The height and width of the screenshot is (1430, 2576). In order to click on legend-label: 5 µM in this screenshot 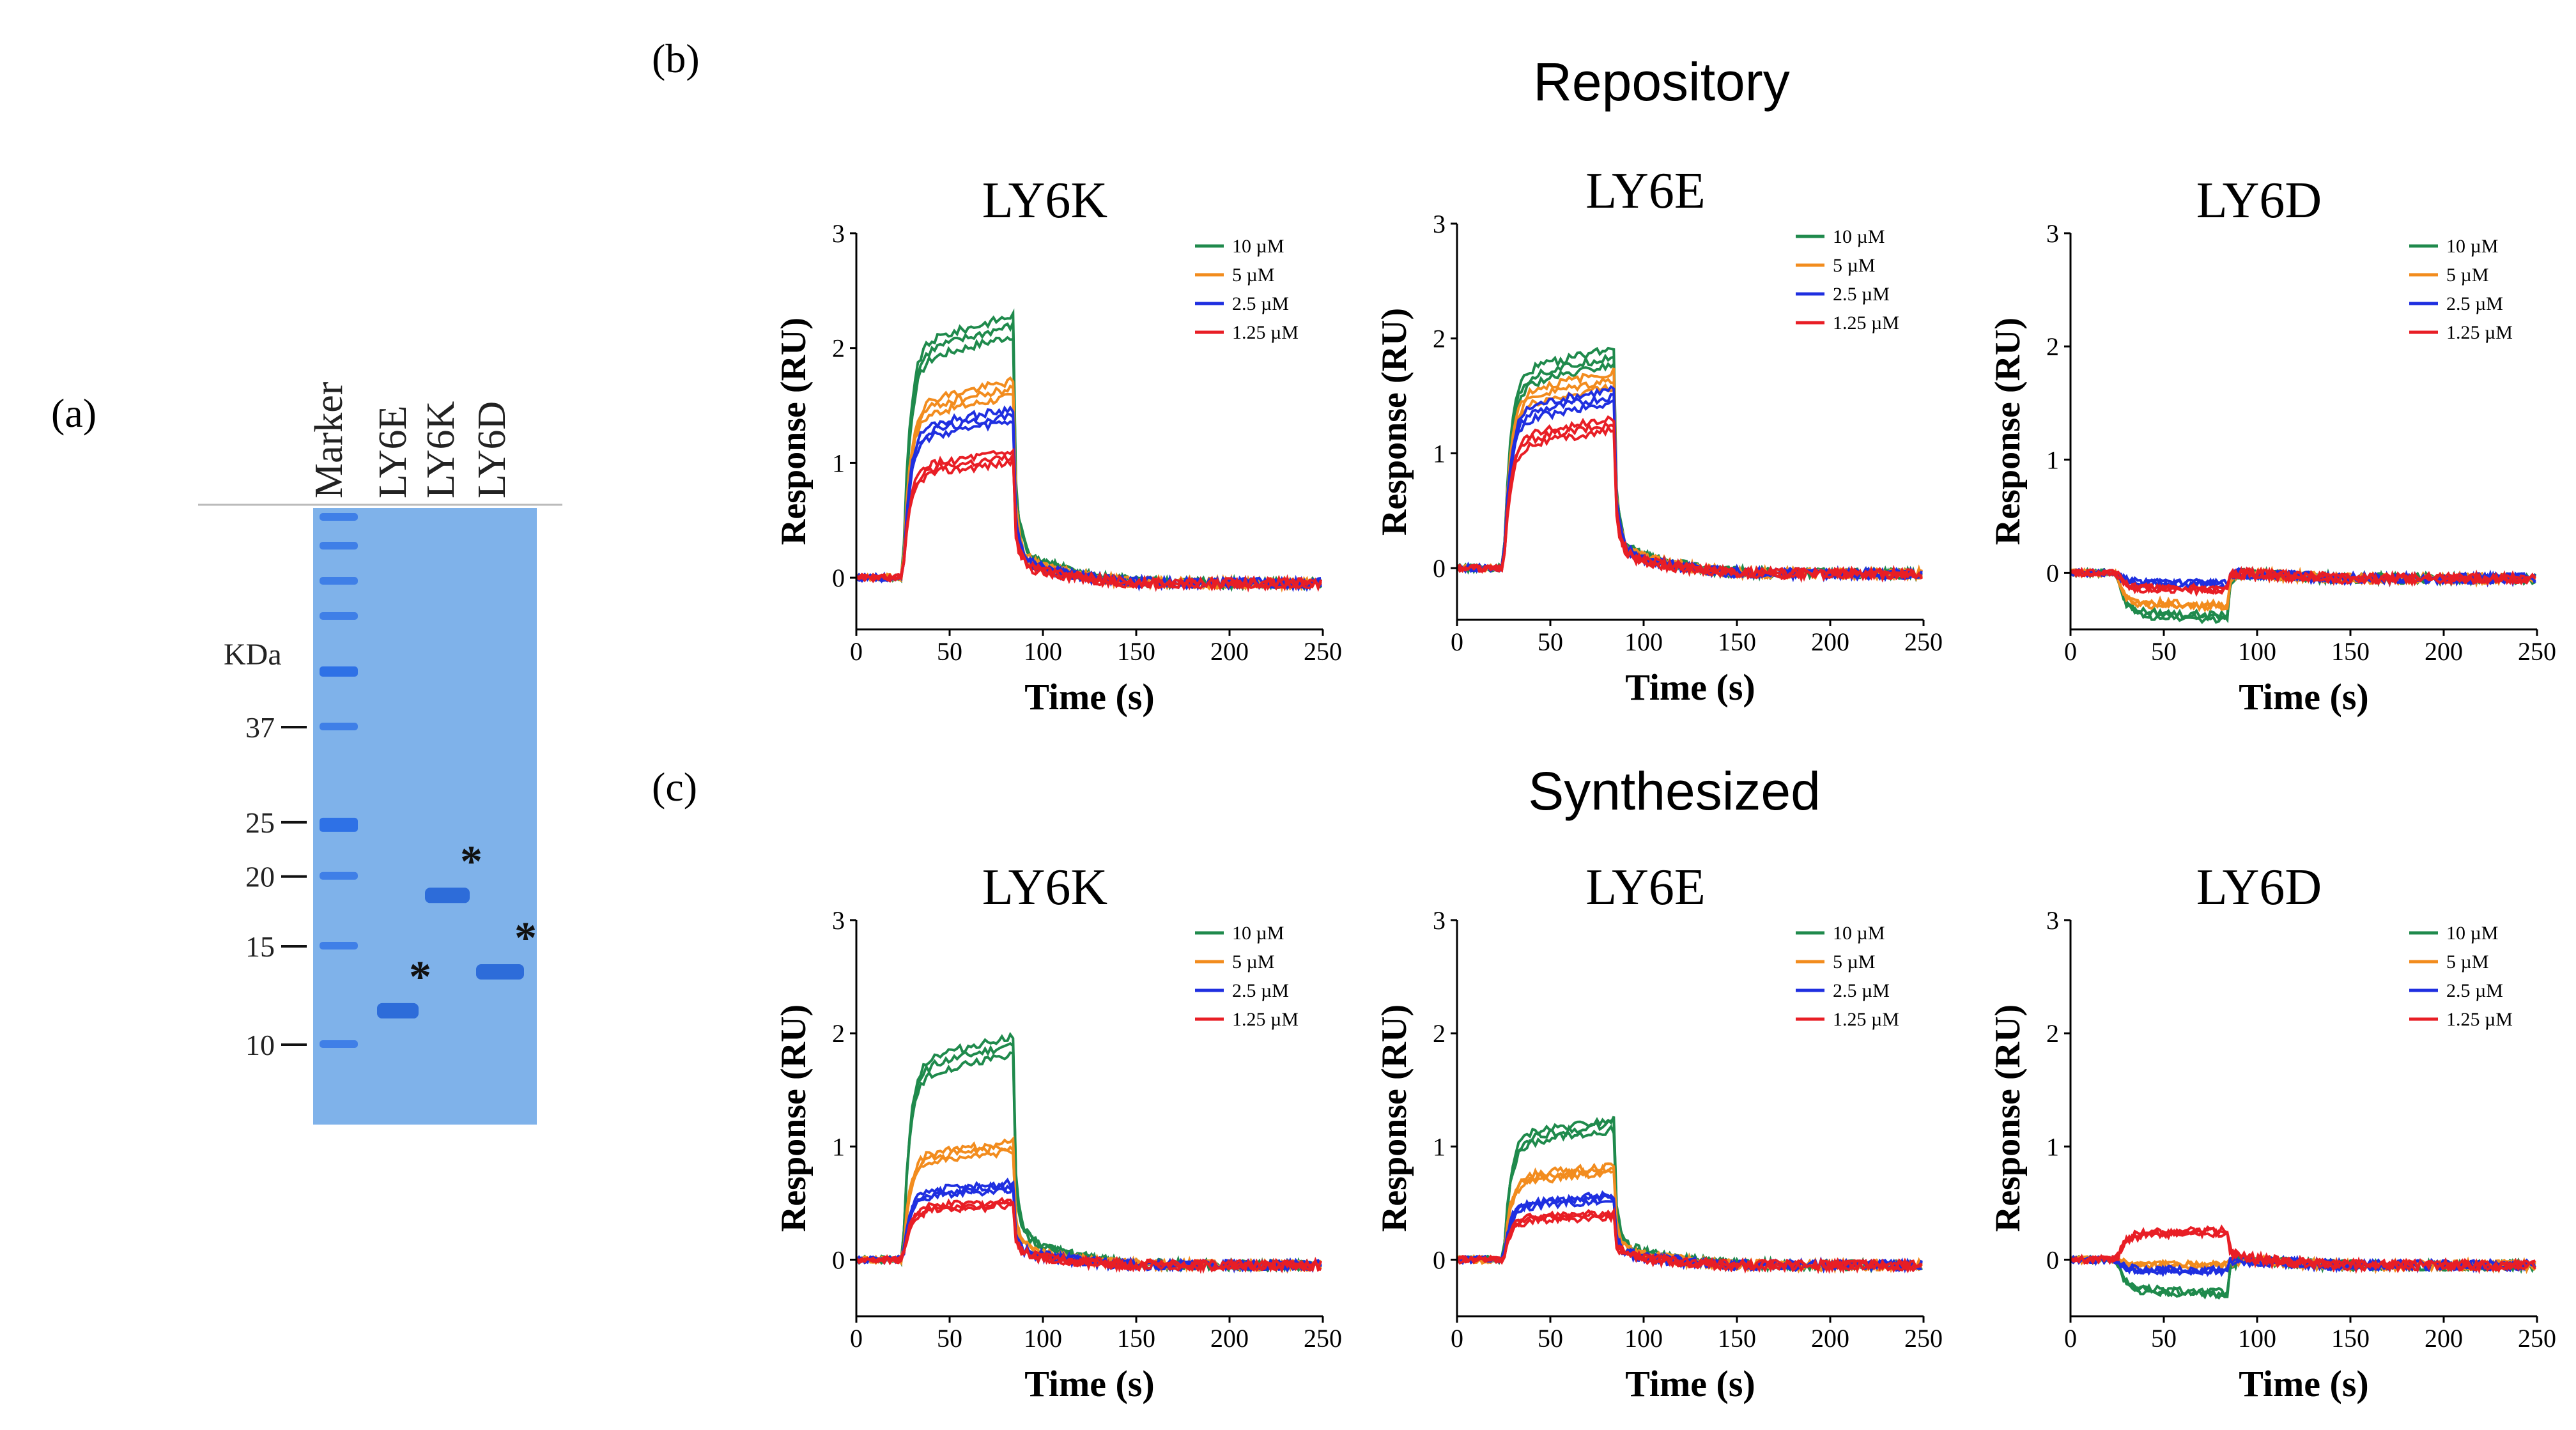, I will do `click(1854, 265)`.